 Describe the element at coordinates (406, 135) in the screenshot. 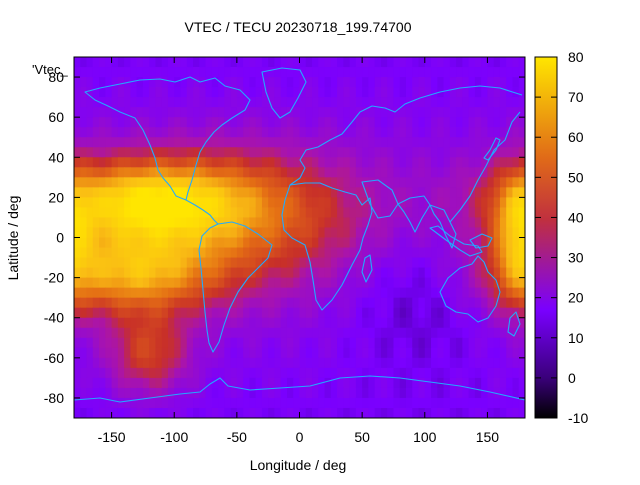

I see `coastline-europe` at that location.